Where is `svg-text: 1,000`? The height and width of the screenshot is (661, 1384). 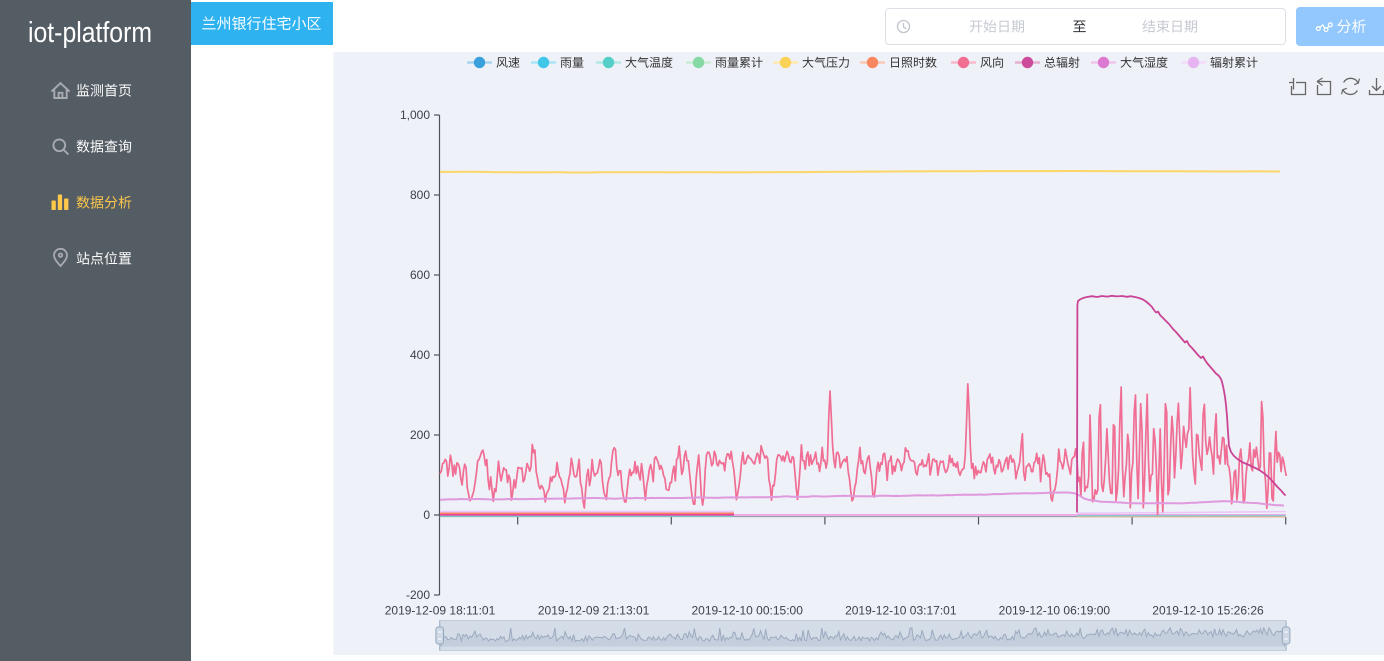
svg-text: 1,000 is located at coordinates (415, 115).